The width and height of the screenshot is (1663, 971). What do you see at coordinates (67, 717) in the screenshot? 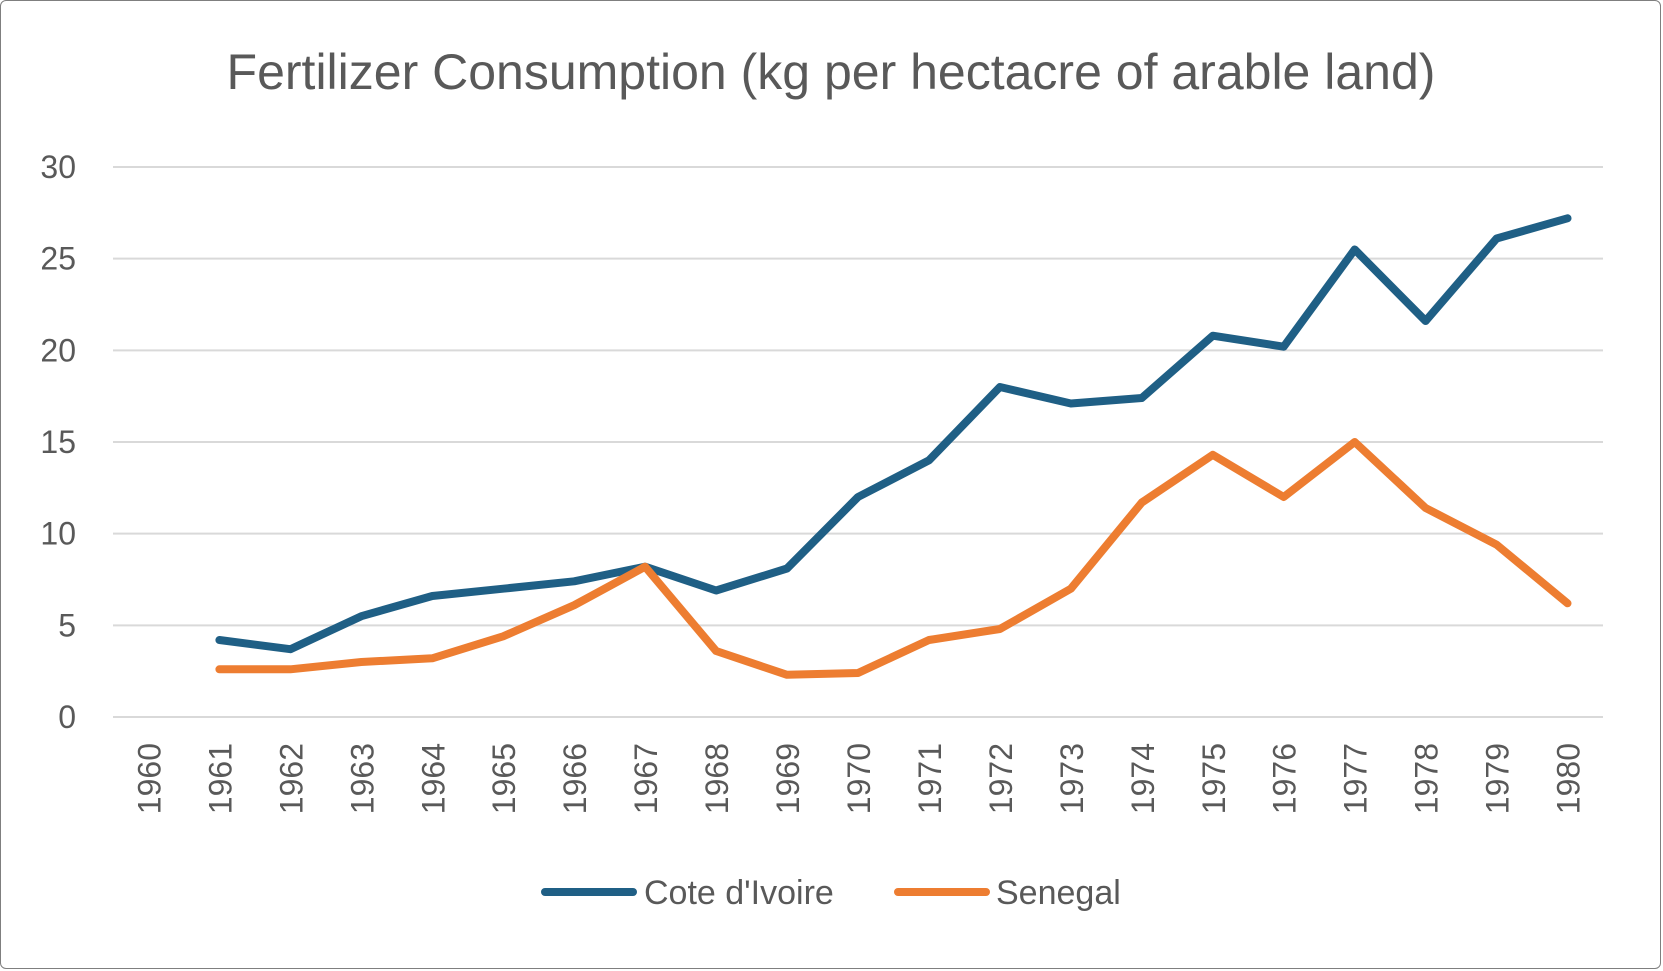
I see `y-tick-label: 0` at bounding box center [67, 717].